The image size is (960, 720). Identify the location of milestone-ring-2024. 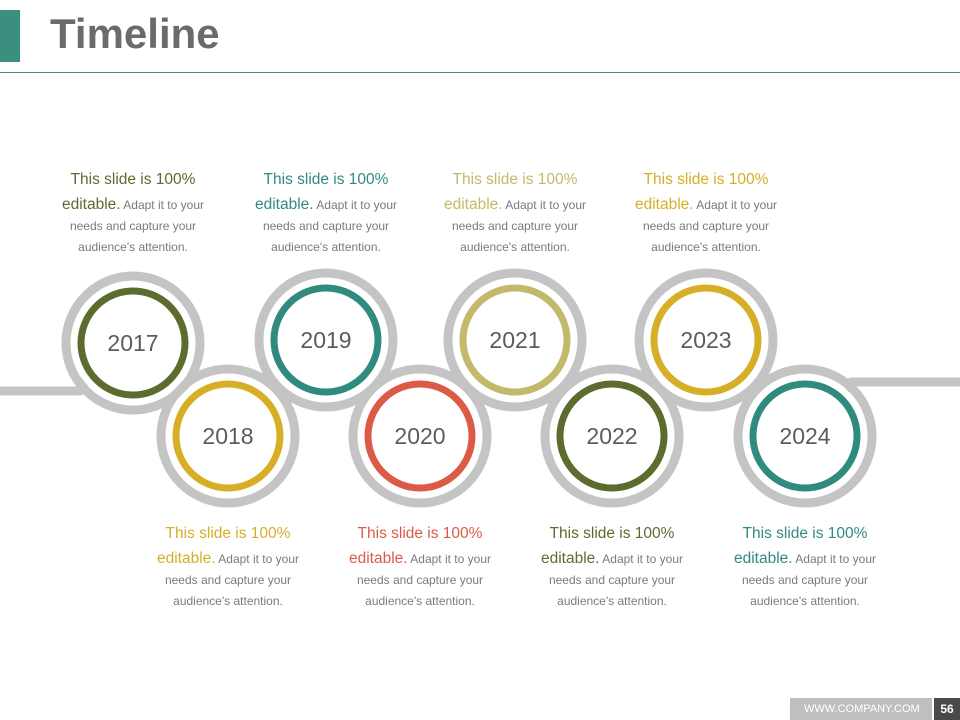
(805, 436).